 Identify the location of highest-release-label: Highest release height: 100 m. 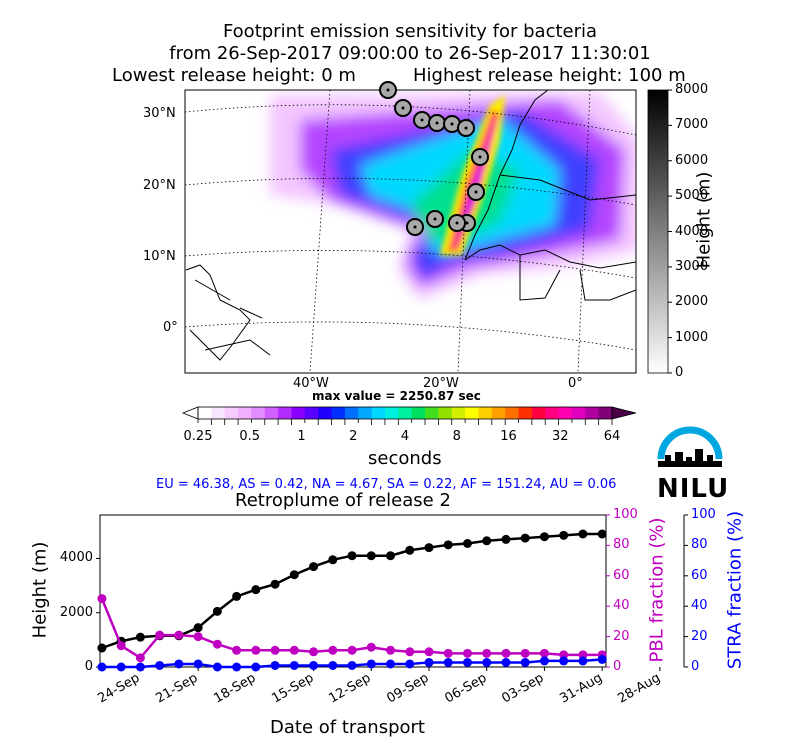
(549, 75).